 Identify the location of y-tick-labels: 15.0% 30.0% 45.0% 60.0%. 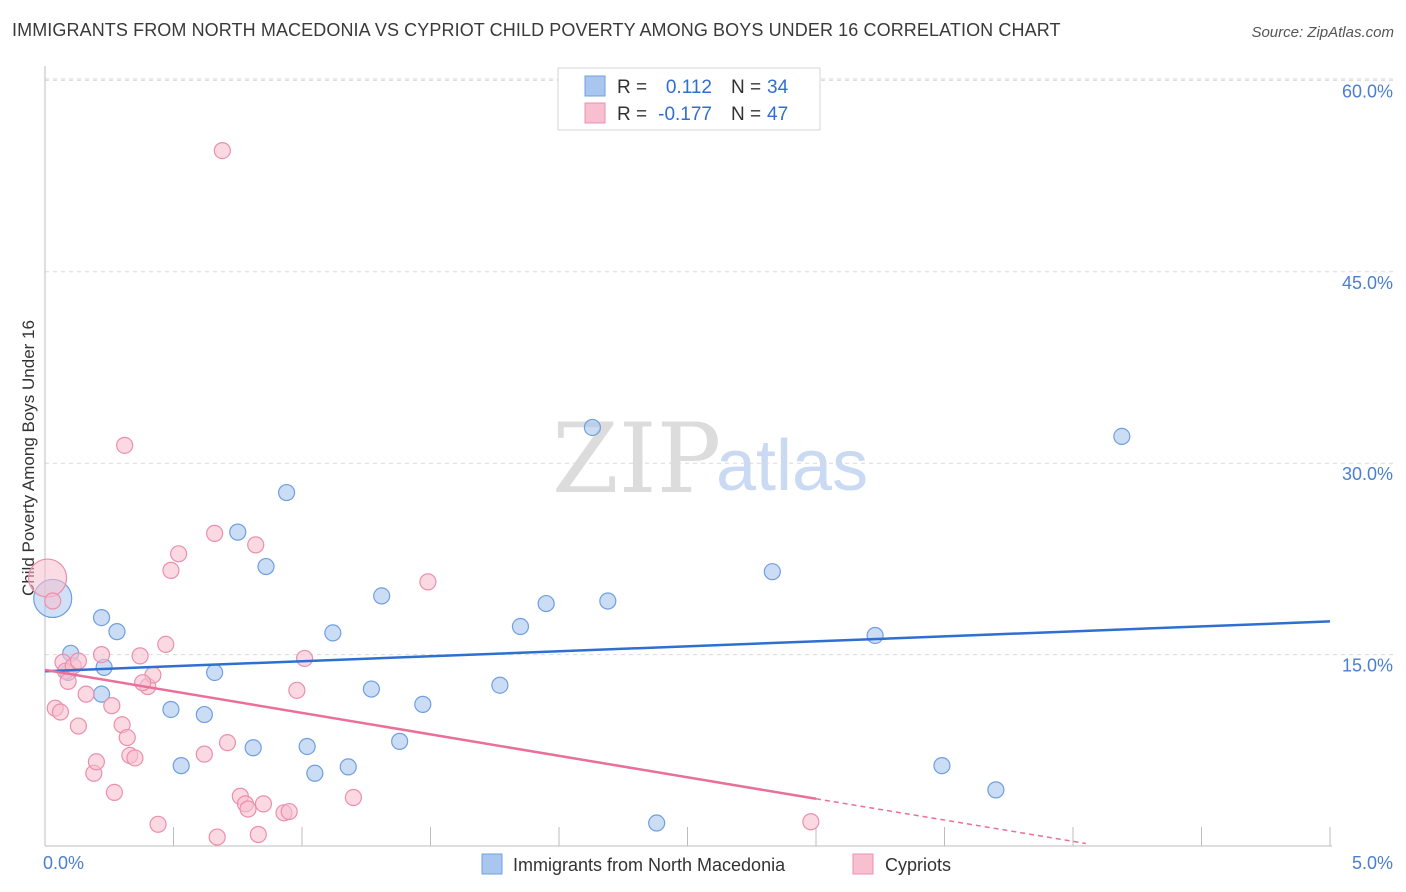
(1367, 378).